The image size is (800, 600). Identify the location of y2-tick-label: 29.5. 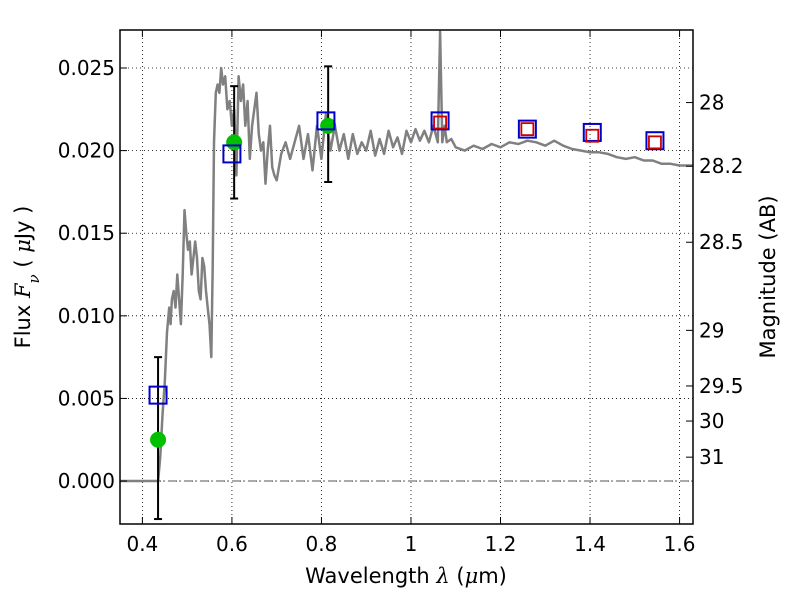
(721, 386).